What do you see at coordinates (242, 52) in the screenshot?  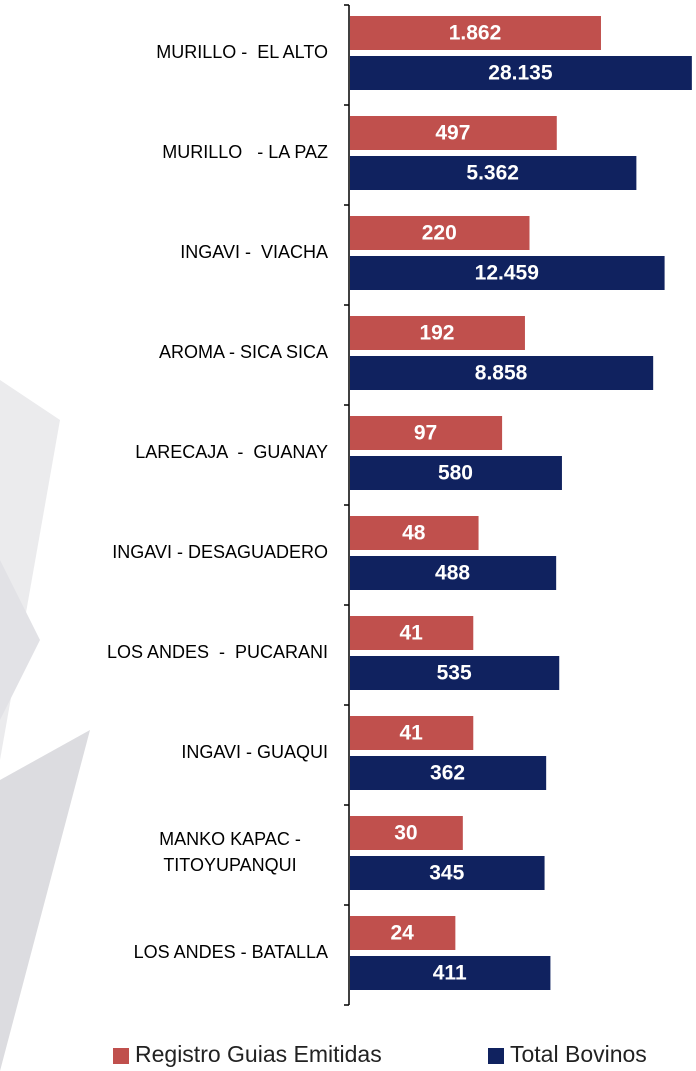 I see `category-label: MURILLO - EL ALTO` at bounding box center [242, 52].